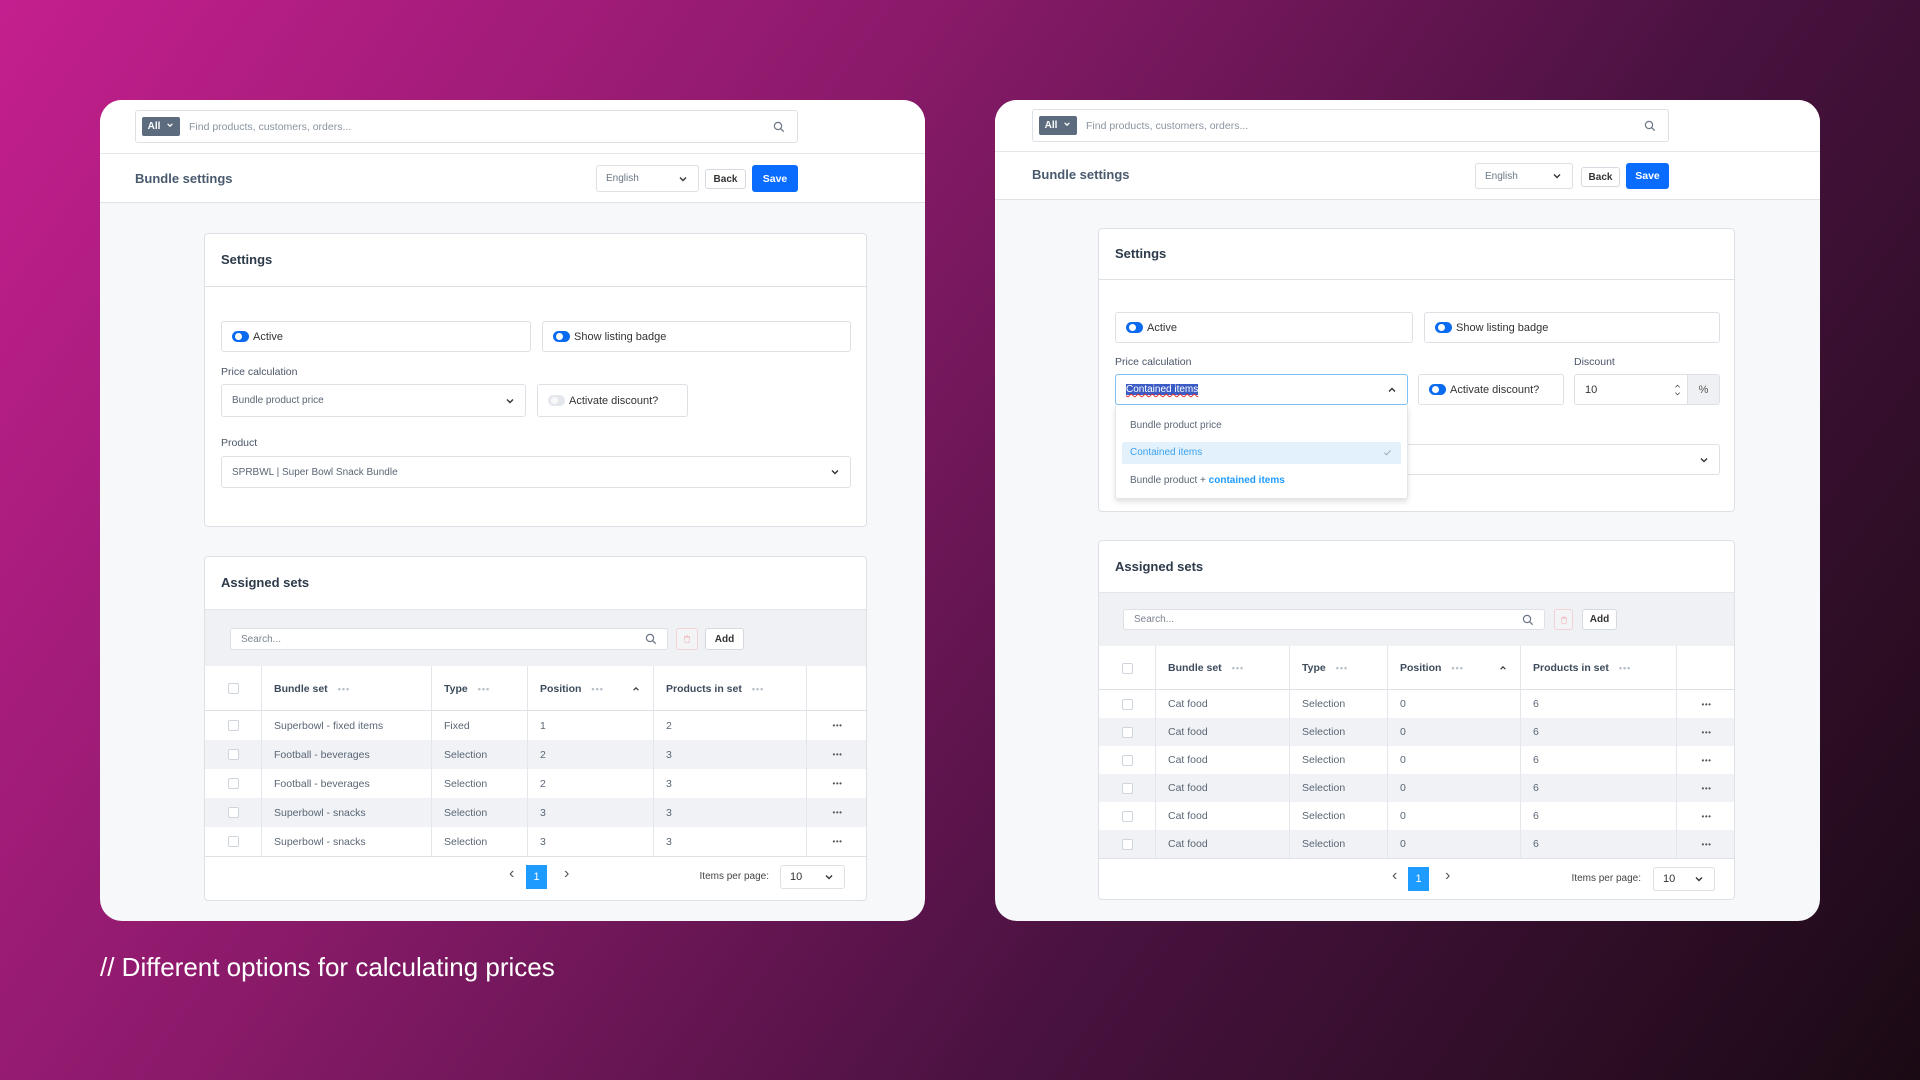  I want to click on dropdown-option: Bundle product price, so click(1261, 425).